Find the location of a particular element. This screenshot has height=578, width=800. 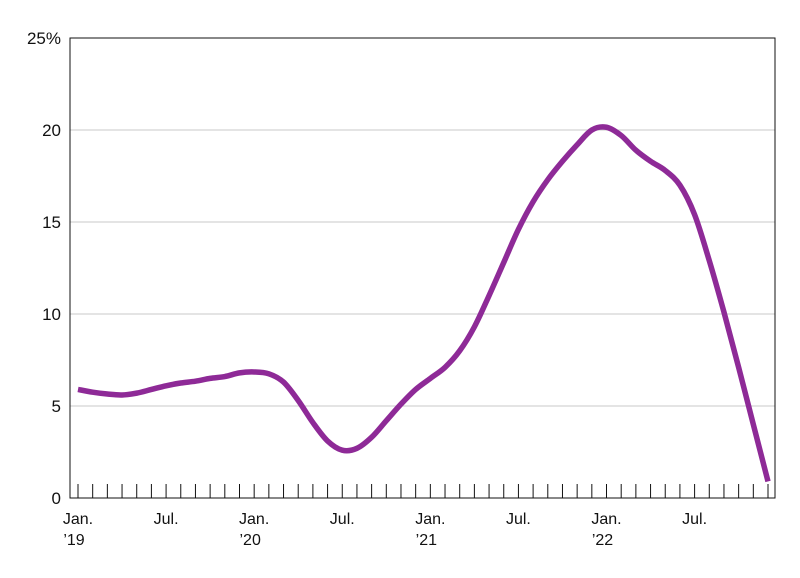

y-tick-label: 10 is located at coordinates (51, 314).